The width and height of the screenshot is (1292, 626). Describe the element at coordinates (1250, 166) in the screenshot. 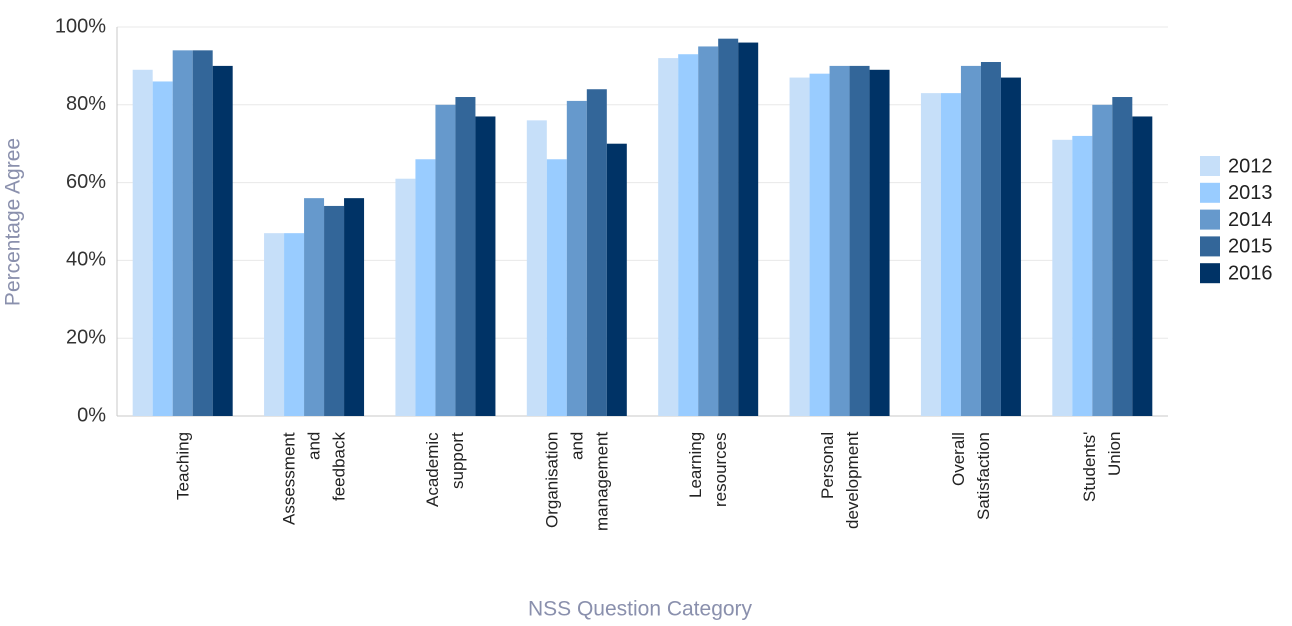

I see `legend-label: 2012` at that location.